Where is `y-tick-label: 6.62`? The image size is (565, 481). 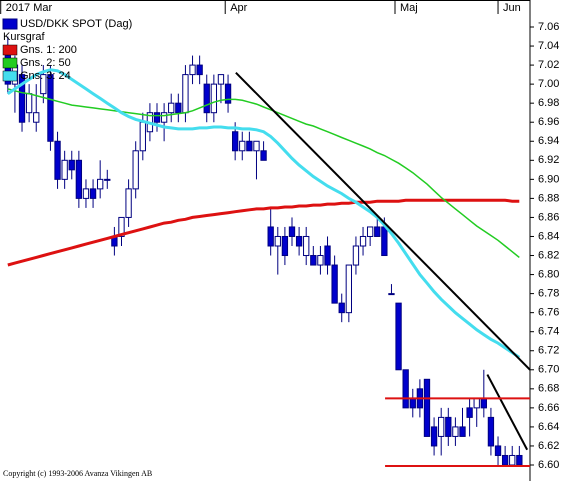 y-tick-label: 6.62 is located at coordinates (548, 446).